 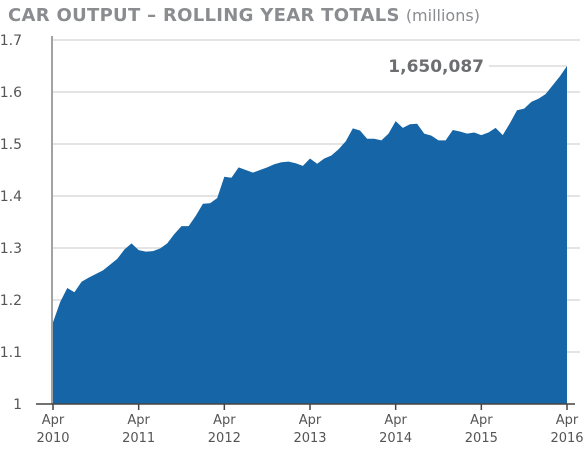 What do you see at coordinates (11, 145) in the screenshot?
I see `y-tick-label: 1.5` at bounding box center [11, 145].